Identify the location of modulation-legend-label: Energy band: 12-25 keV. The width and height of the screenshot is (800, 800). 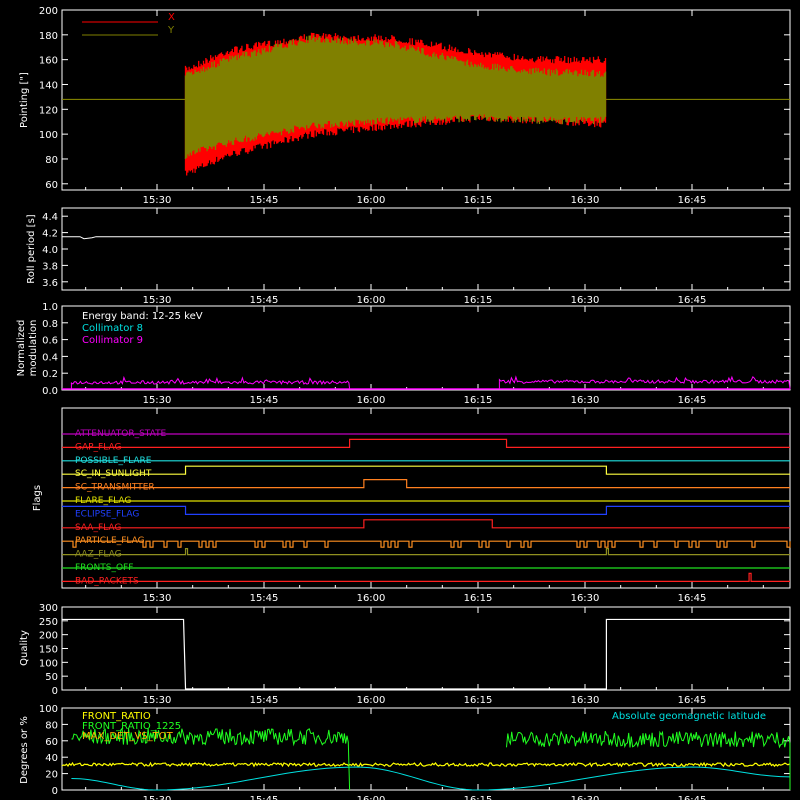
(142, 316).